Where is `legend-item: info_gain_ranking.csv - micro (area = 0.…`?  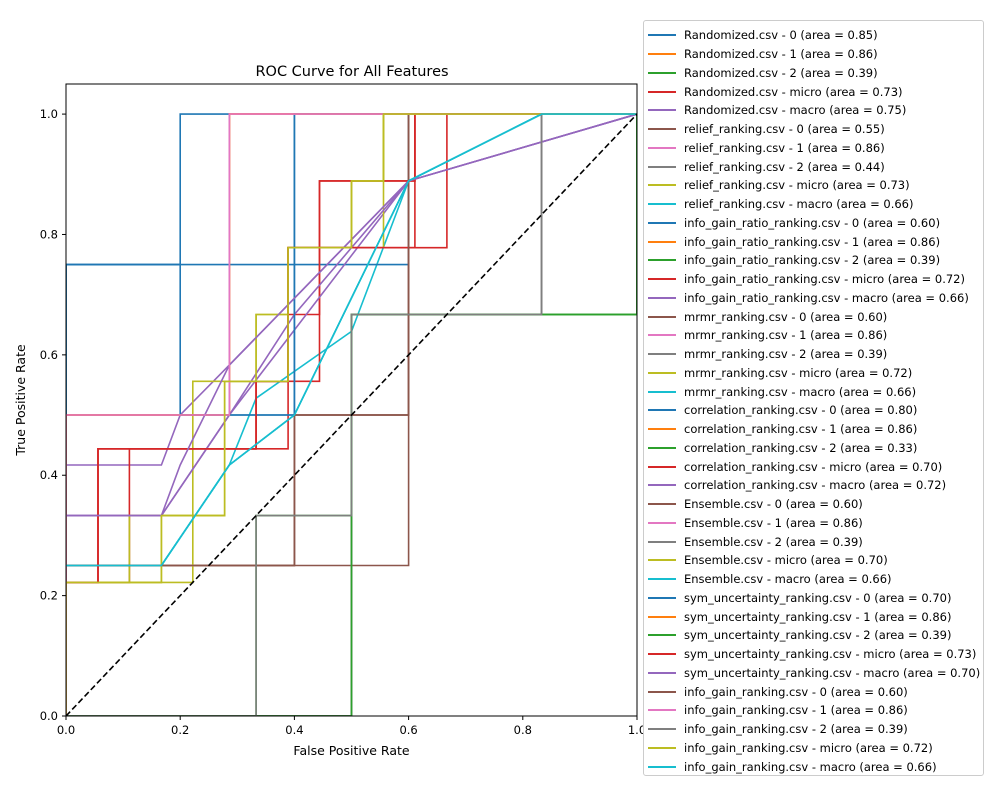
legend-item: info_gain_ranking.csv - micro (area = 0.… is located at coordinates (813, 748).